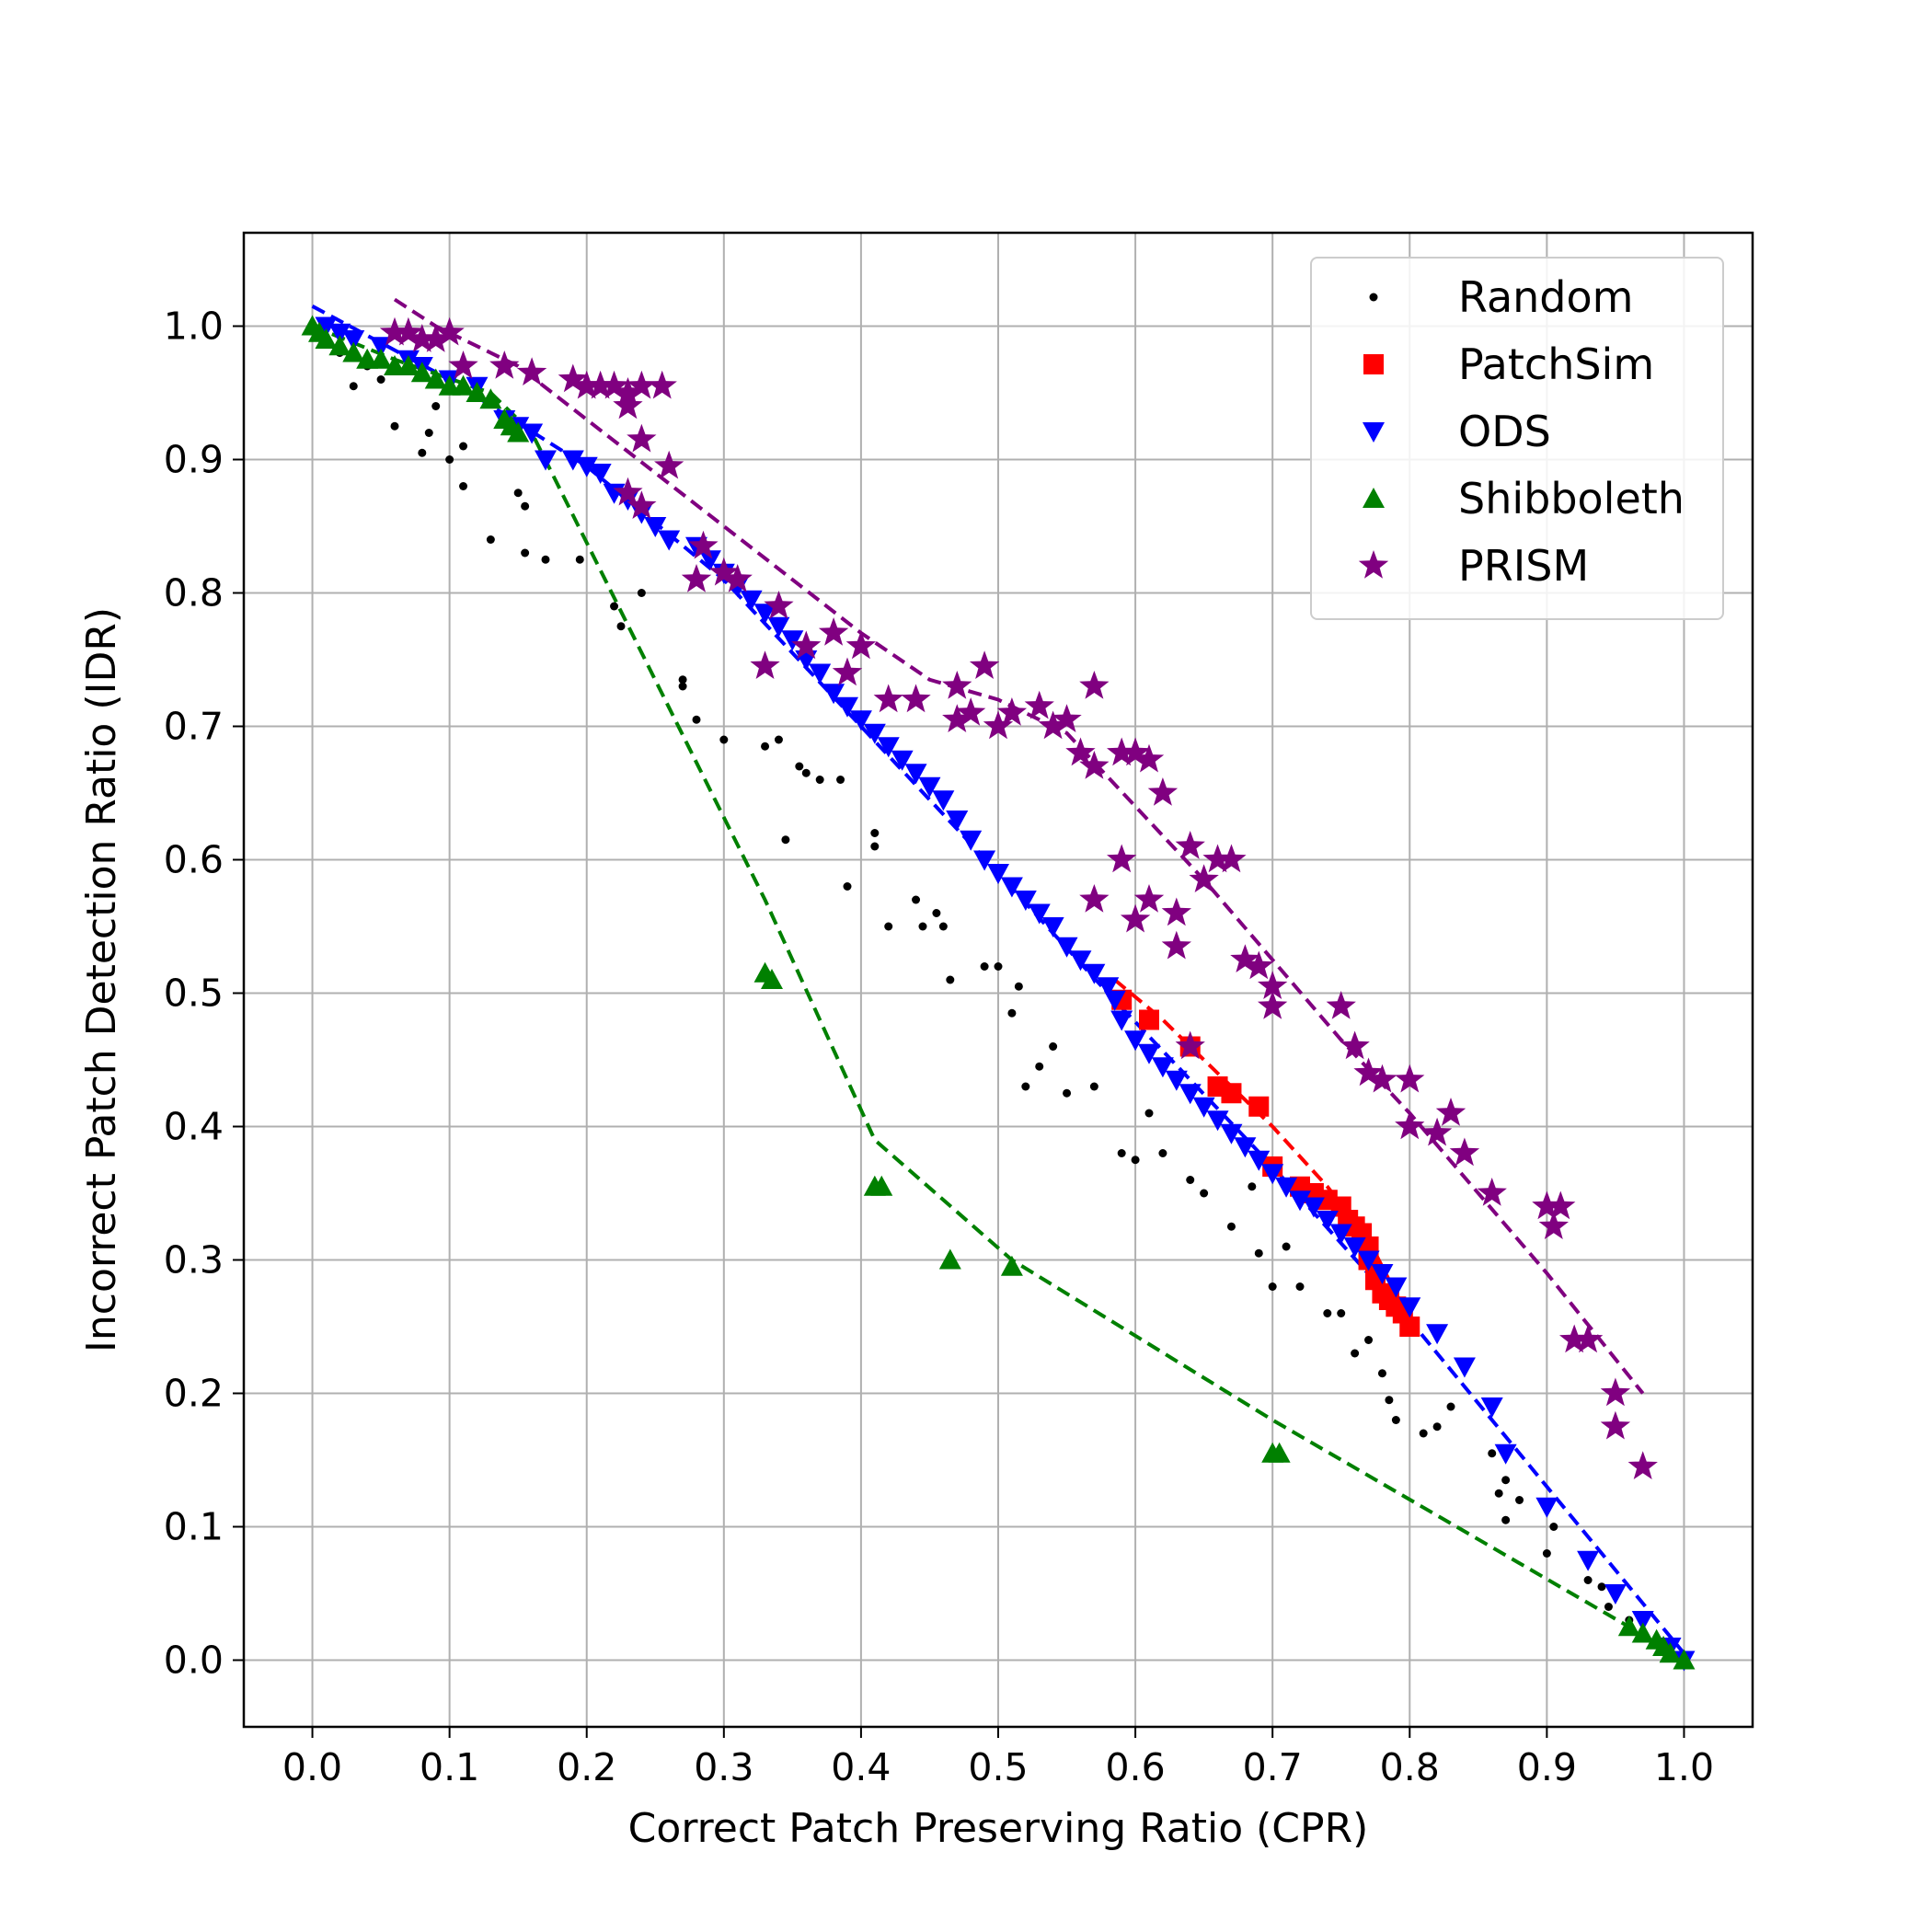 The image size is (1932, 1932). What do you see at coordinates (1374, 432) in the screenshot?
I see `legend-marker-ods` at bounding box center [1374, 432].